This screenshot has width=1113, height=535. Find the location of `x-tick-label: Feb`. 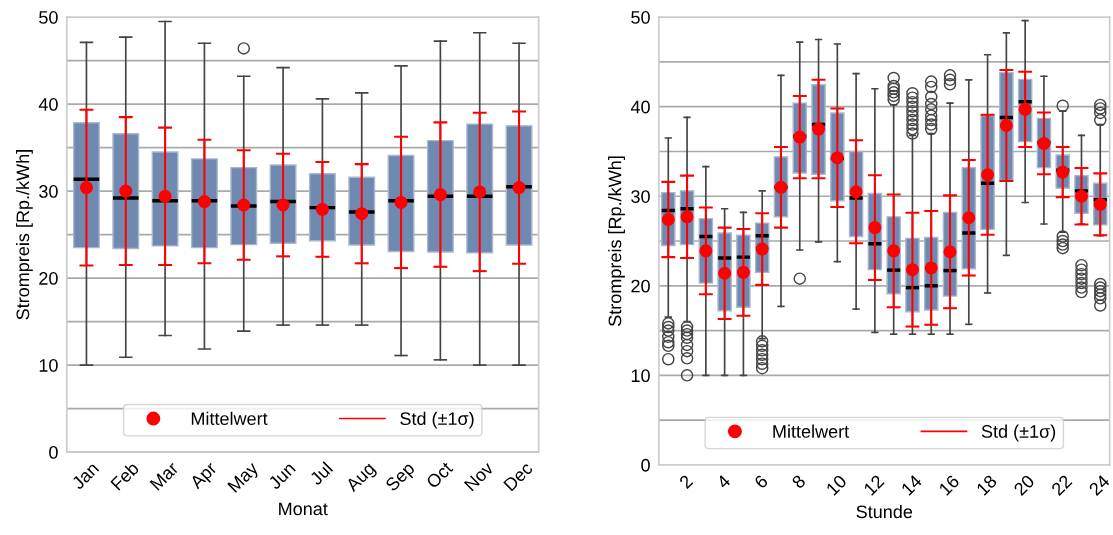

x-tick-label: Feb is located at coordinates (124, 475).